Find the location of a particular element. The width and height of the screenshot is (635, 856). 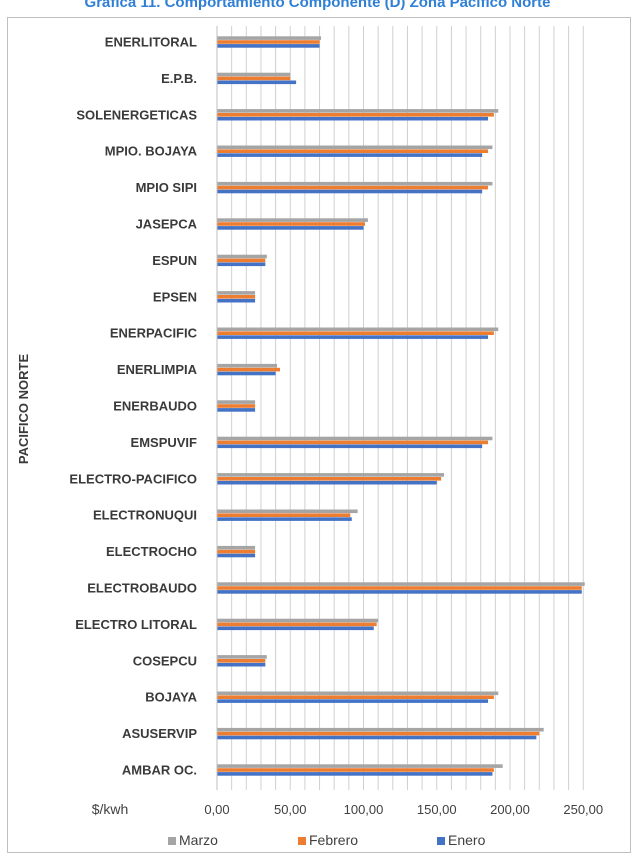

category-label: ASUSERVIP is located at coordinates (159, 733).